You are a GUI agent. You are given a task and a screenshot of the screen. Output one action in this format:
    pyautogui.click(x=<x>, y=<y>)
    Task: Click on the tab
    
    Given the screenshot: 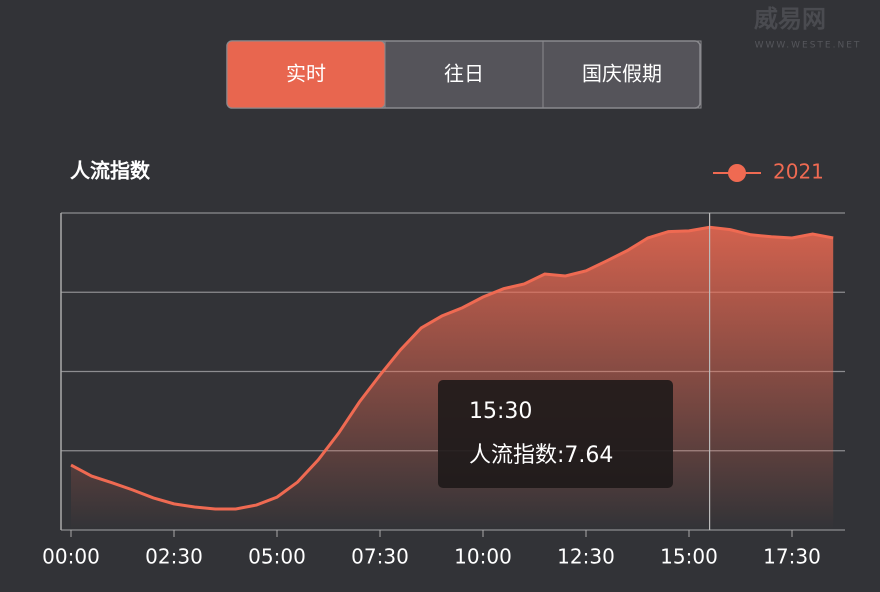 What is the action you would take?
    pyautogui.click(x=622, y=74)
    